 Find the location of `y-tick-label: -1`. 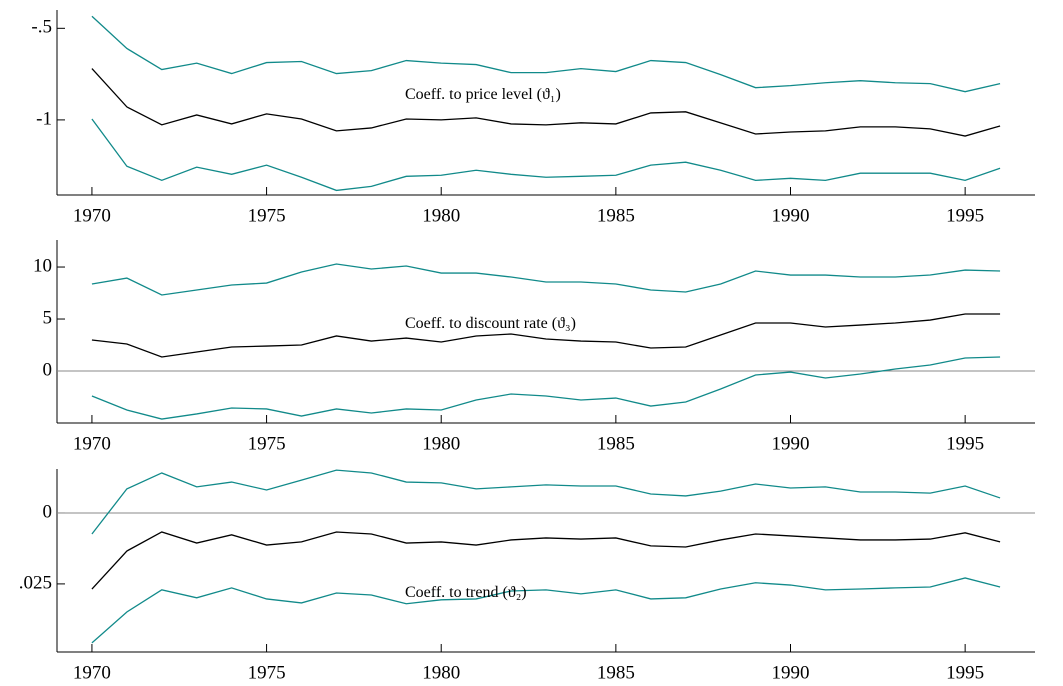

y-tick-label: -1 is located at coordinates (44, 118).